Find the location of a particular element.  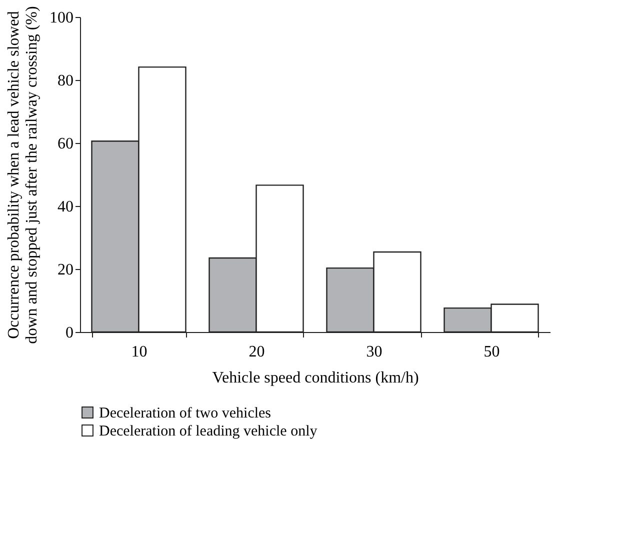

y-tick-label: 40 is located at coordinates (66, 207).